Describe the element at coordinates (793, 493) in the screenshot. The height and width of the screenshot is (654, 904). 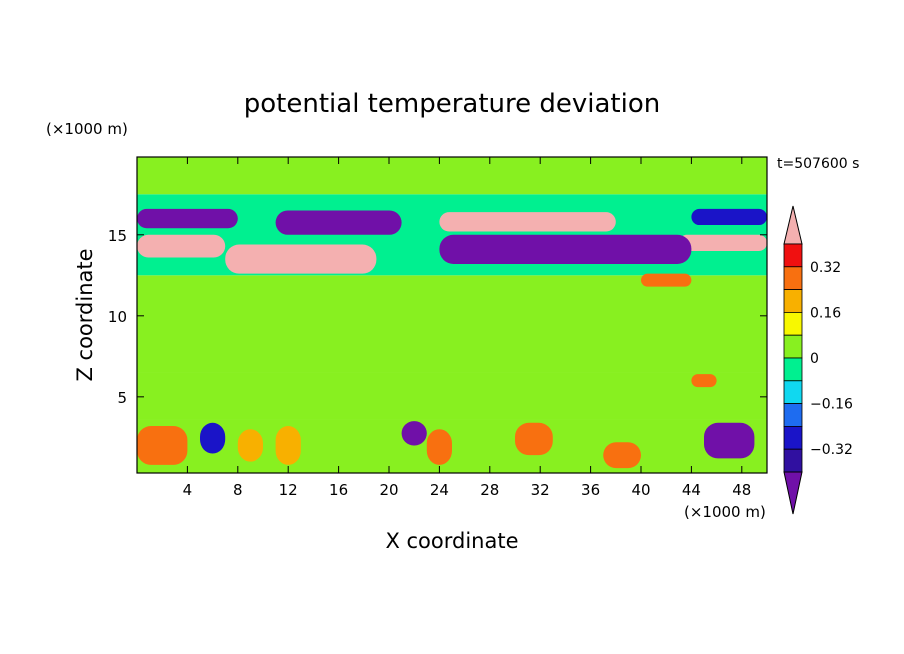
I see `colorbar-extend-min` at that location.